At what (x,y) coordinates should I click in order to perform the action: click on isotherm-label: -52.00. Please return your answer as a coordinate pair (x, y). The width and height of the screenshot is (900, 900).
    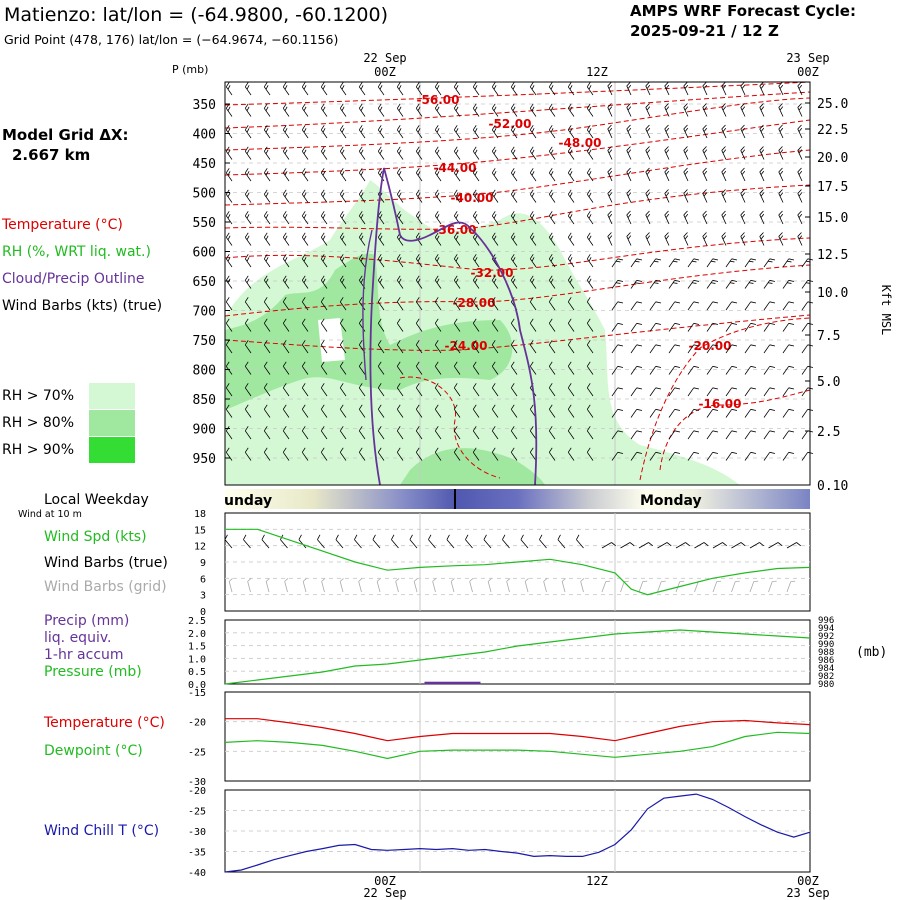
    Looking at the image, I should click on (510, 124).